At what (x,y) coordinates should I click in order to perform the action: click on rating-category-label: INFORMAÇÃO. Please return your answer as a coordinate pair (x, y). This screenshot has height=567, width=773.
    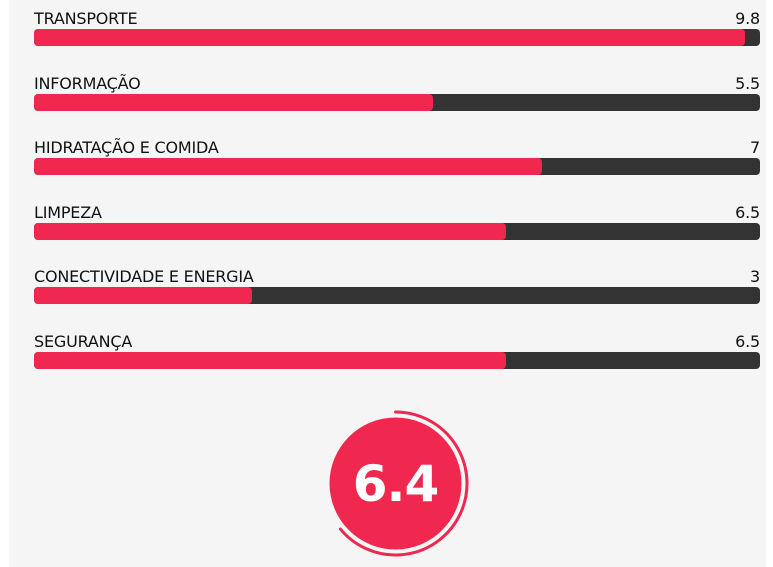
    Looking at the image, I should click on (87, 83).